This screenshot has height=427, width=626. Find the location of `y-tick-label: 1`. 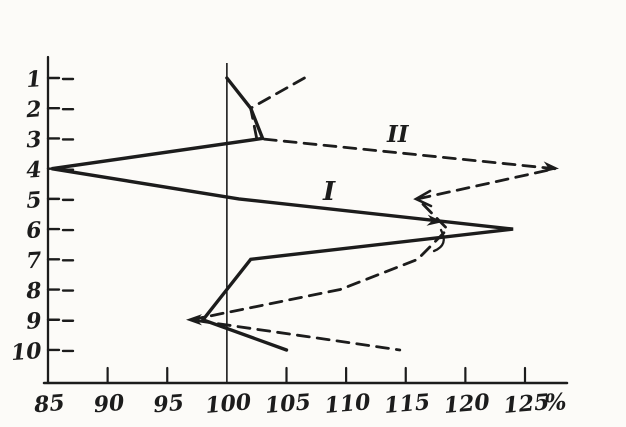

y-tick-label: 1 is located at coordinates (33, 79).